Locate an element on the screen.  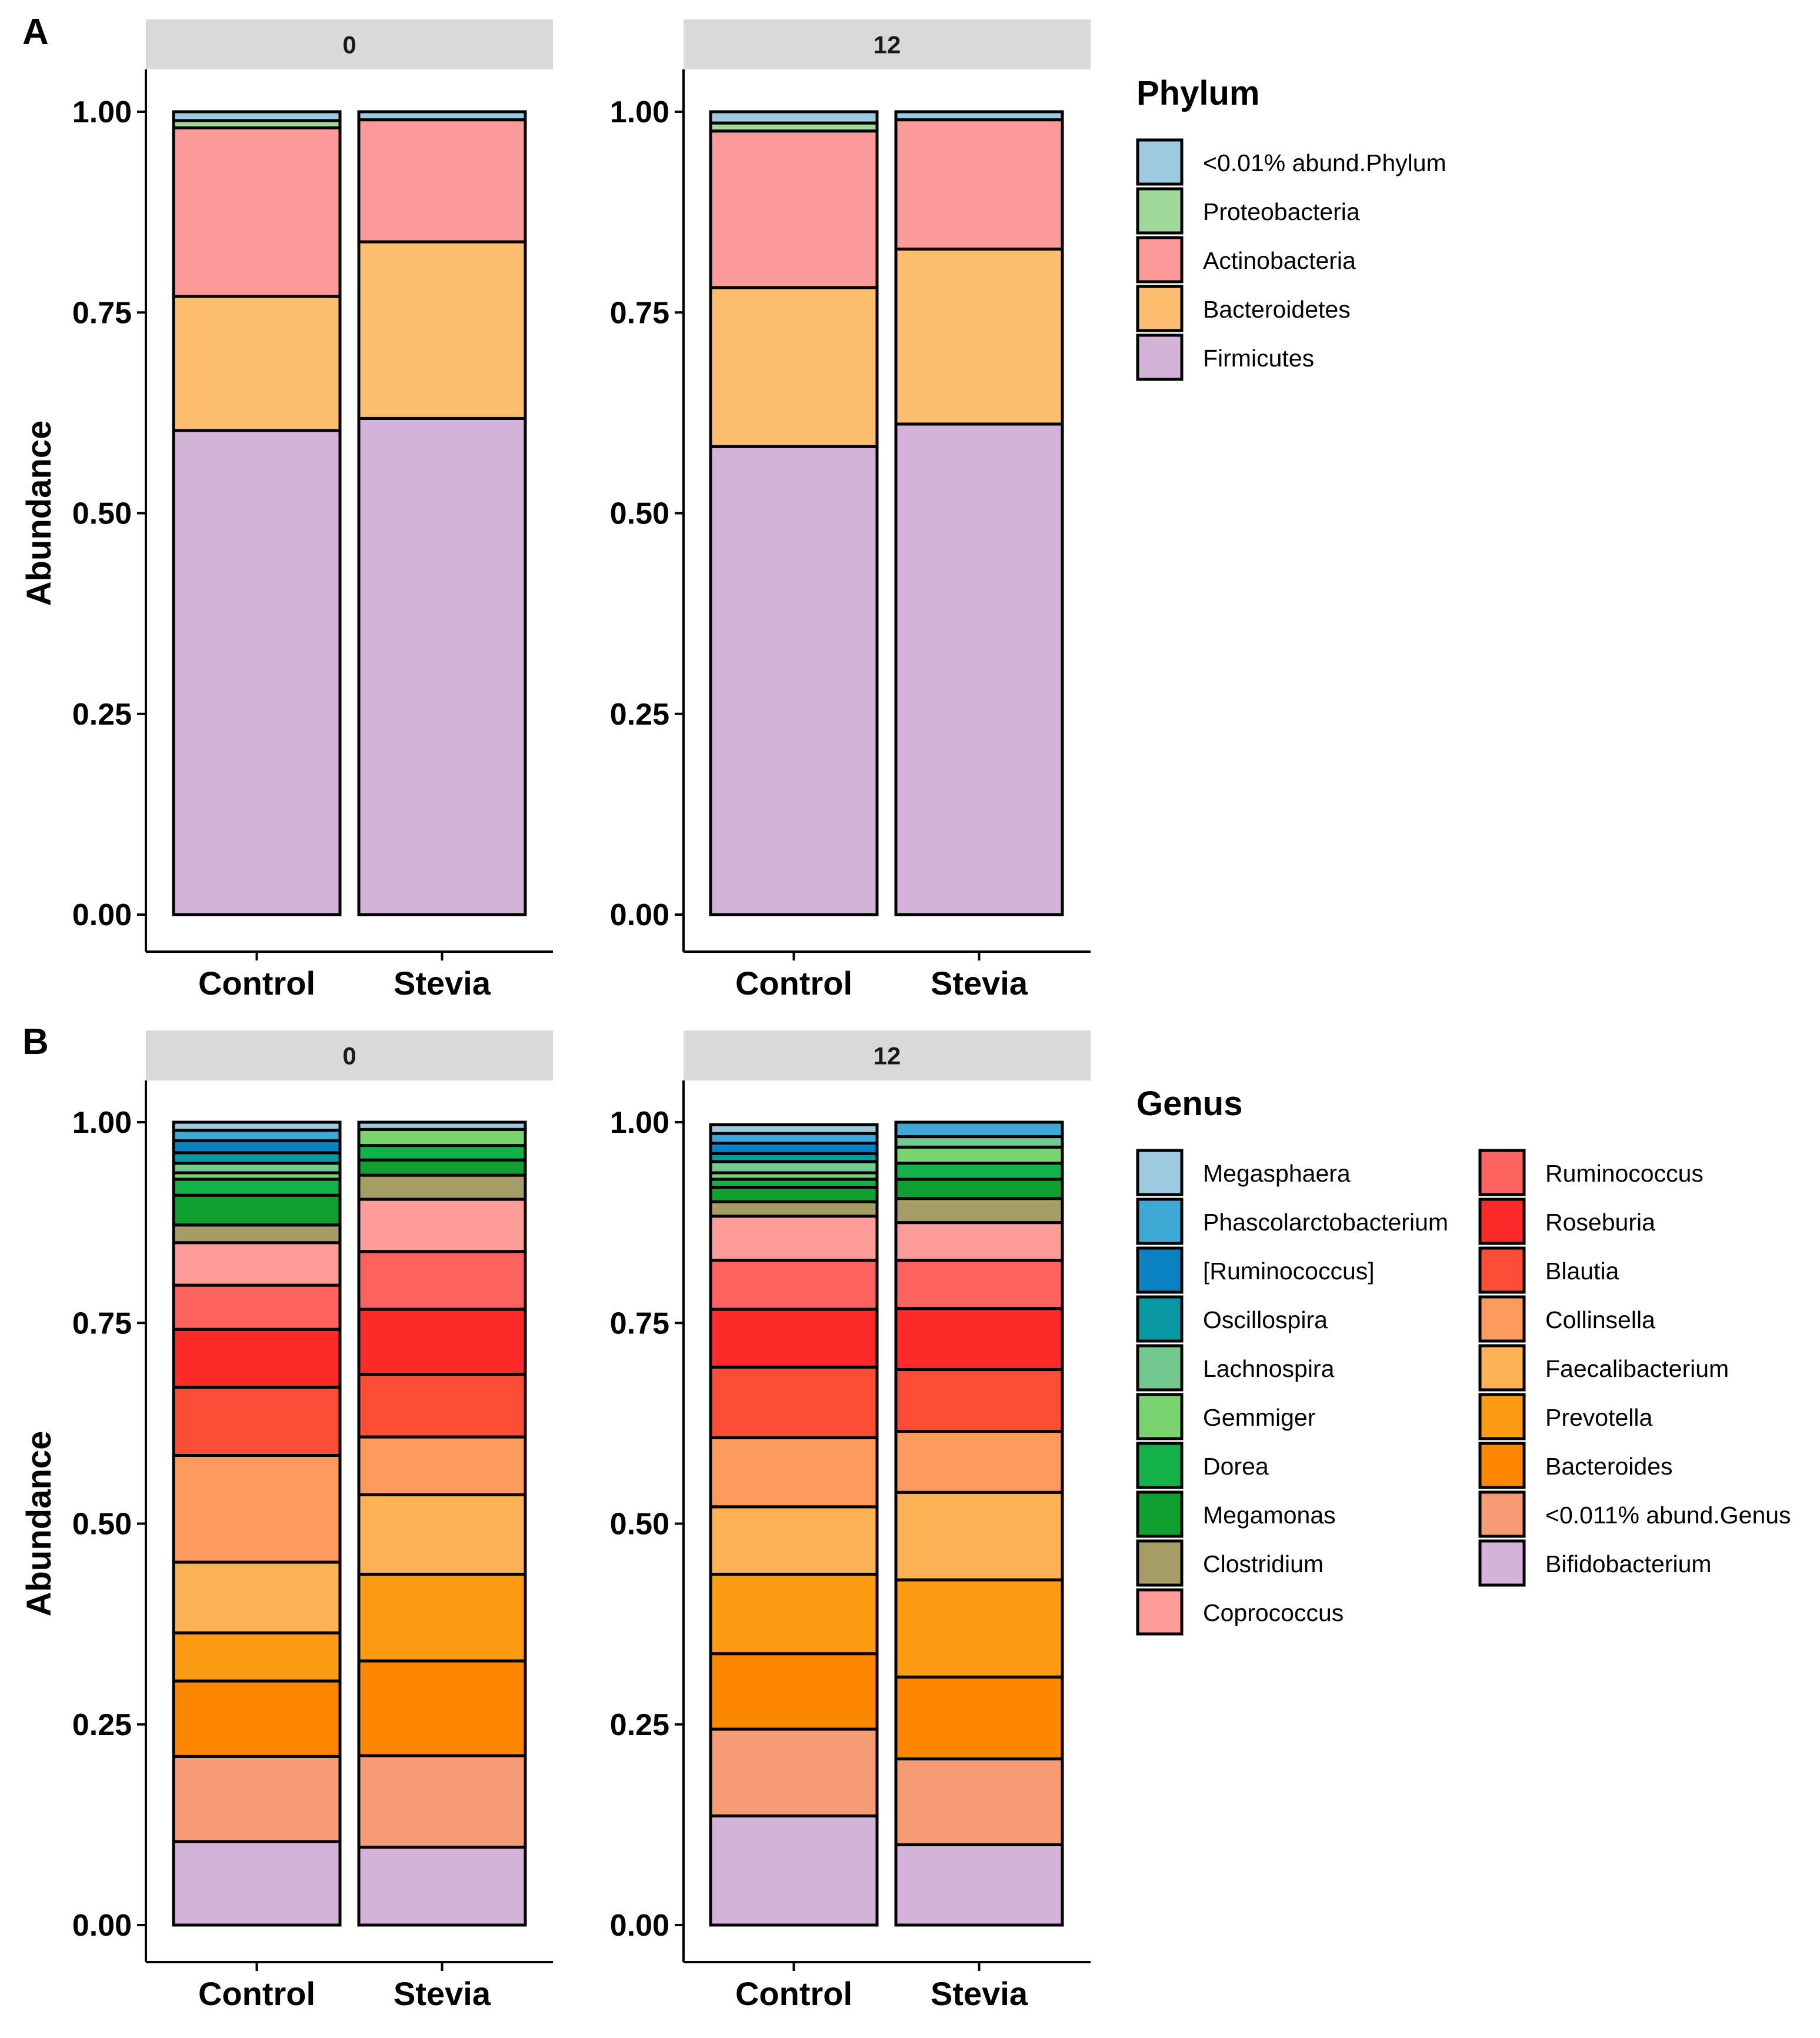
panel-letter: B is located at coordinates (35, 1042).